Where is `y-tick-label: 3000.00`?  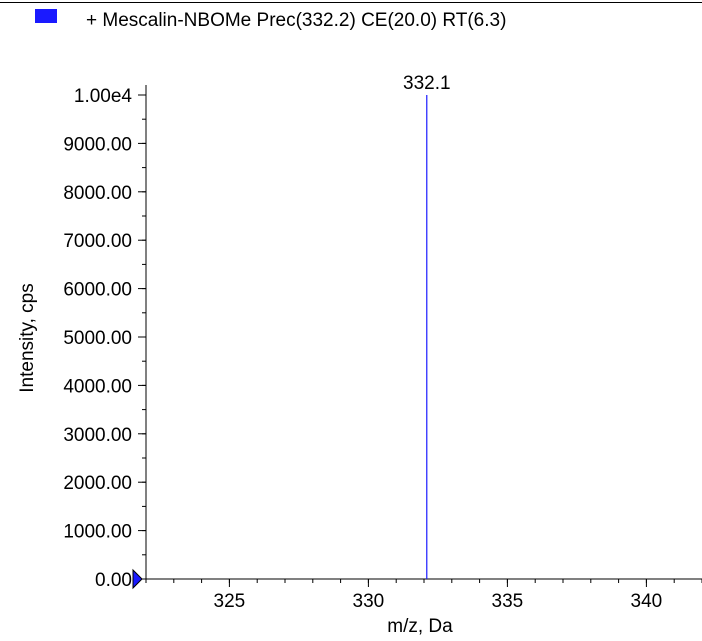 y-tick-label: 3000.00 is located at coordinates (97, 435).